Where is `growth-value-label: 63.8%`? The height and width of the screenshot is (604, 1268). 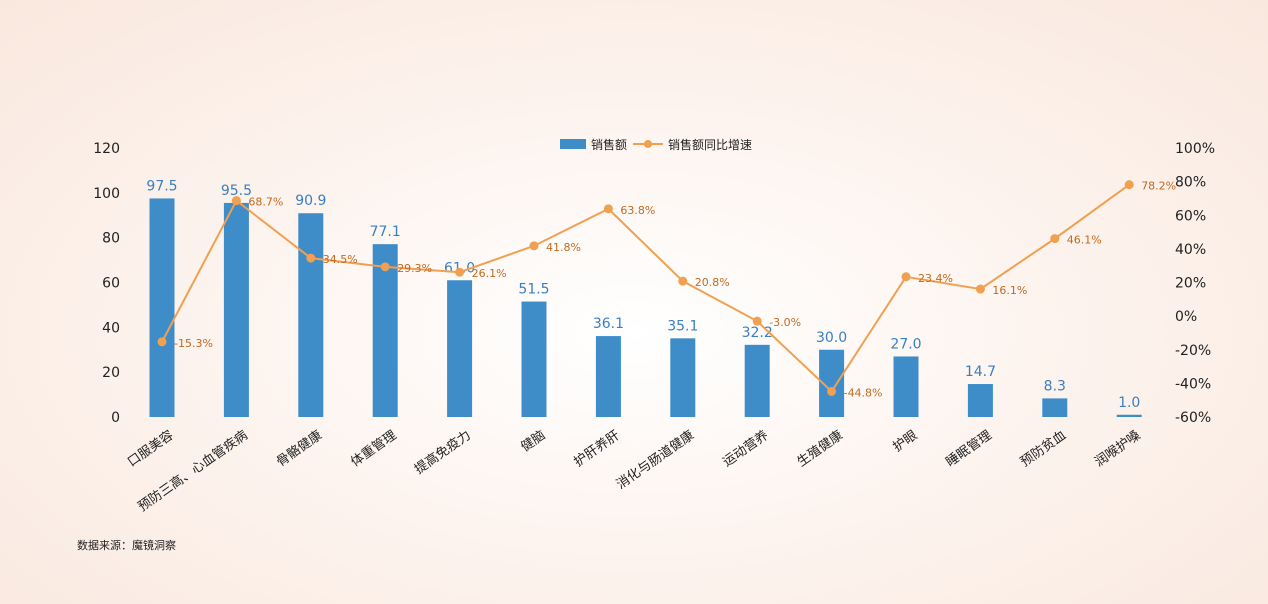
growth-value-label: 63.8% is located at coordinates (637, 210).